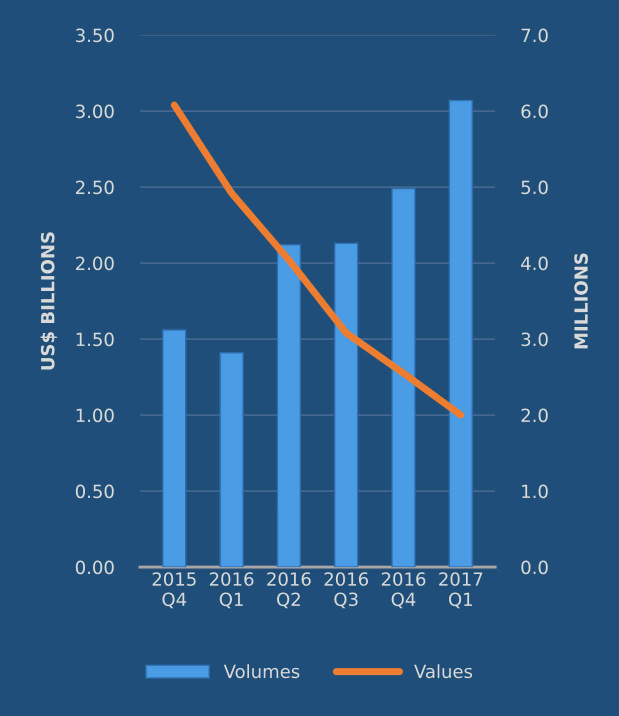  Describe the element at coordinates (535, 187) in the screenshot. I see `y2-tick-label: 5.0` at that location.